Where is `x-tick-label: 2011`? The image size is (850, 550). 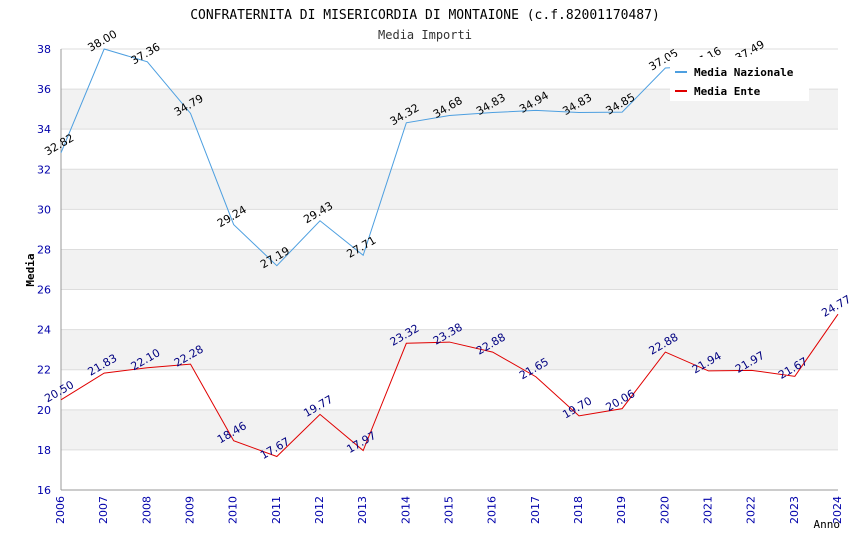
x-tick-label: 2011 is located at coordinates (276, 510).